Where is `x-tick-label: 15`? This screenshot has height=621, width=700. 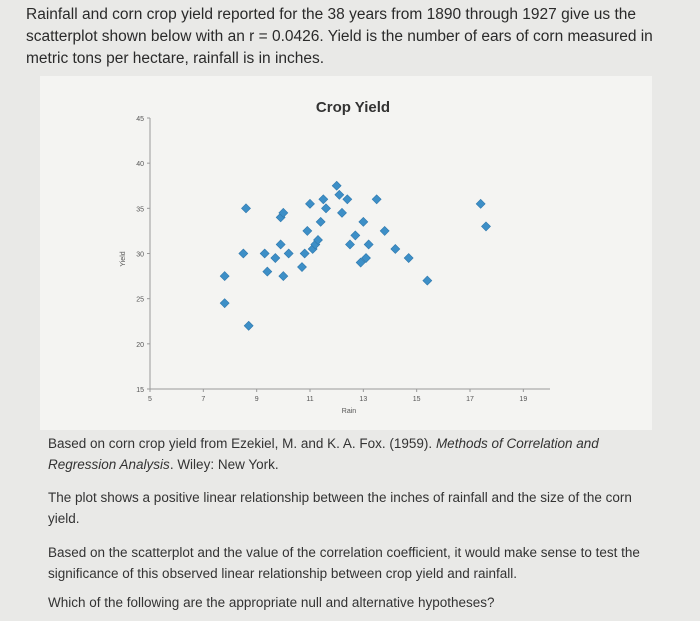 x-tick-label: 15 is located at coordinates (417, 399).